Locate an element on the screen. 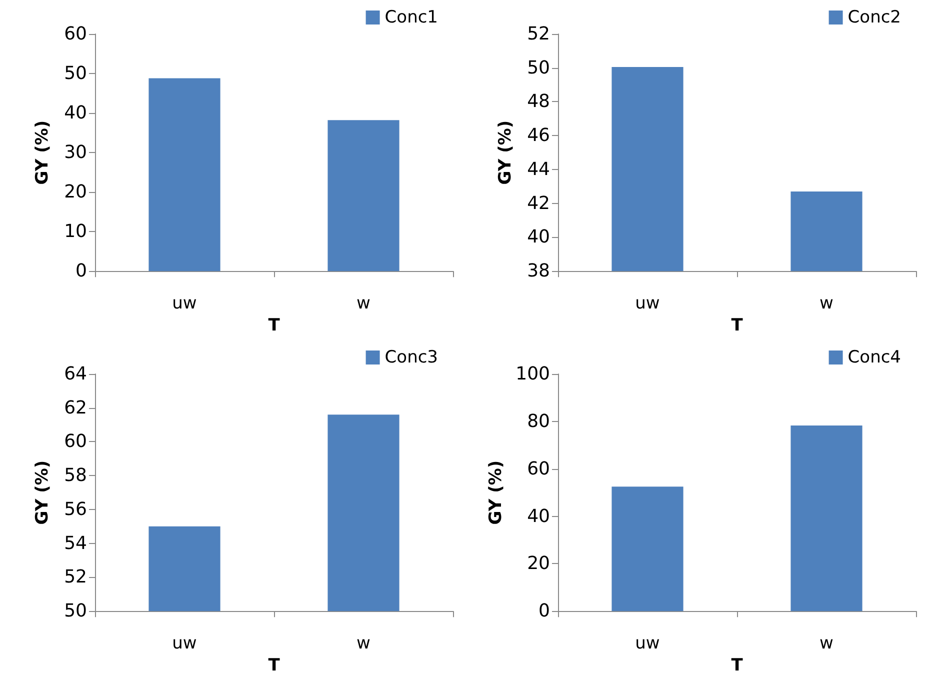  y-tick-label: 54 is located at coordinates (75, 543).